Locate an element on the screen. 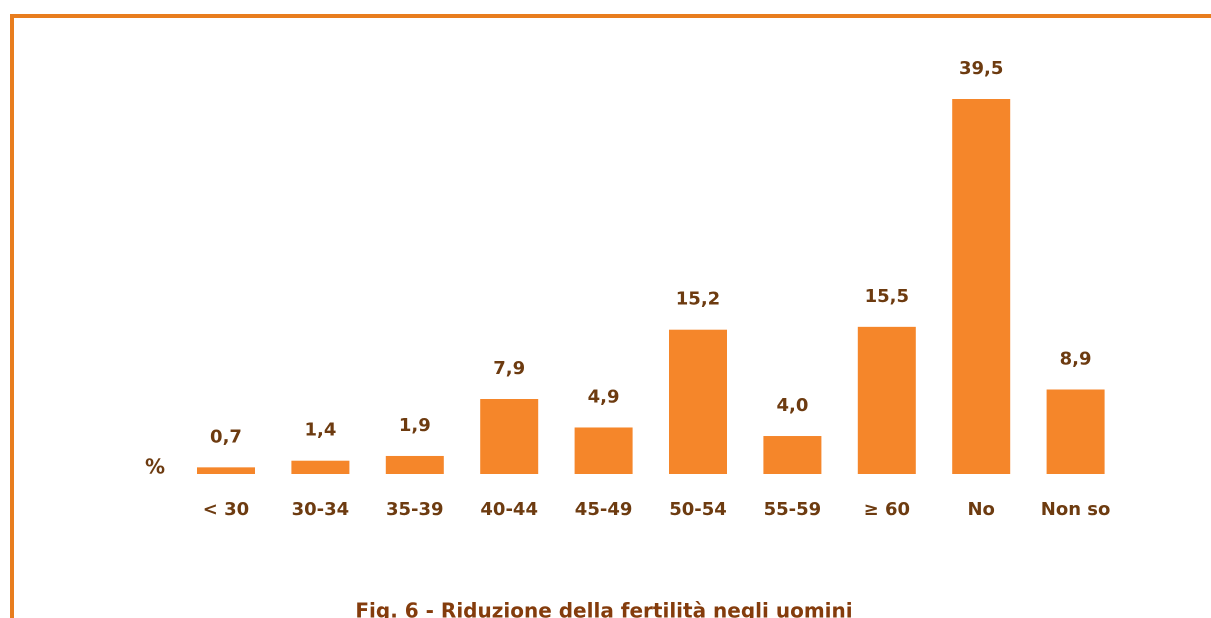 The height and width of the screenshot is (618, 1211). value-label: 4,0 is located at coordinates (792, 405).